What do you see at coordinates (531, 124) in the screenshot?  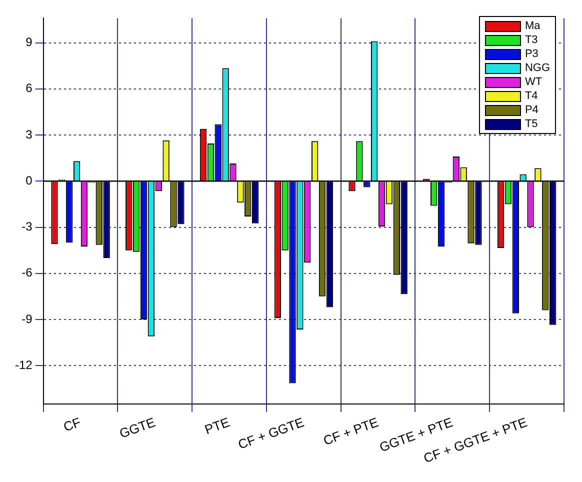 I see `legend-label: T5` at bounding box center [531, 124].